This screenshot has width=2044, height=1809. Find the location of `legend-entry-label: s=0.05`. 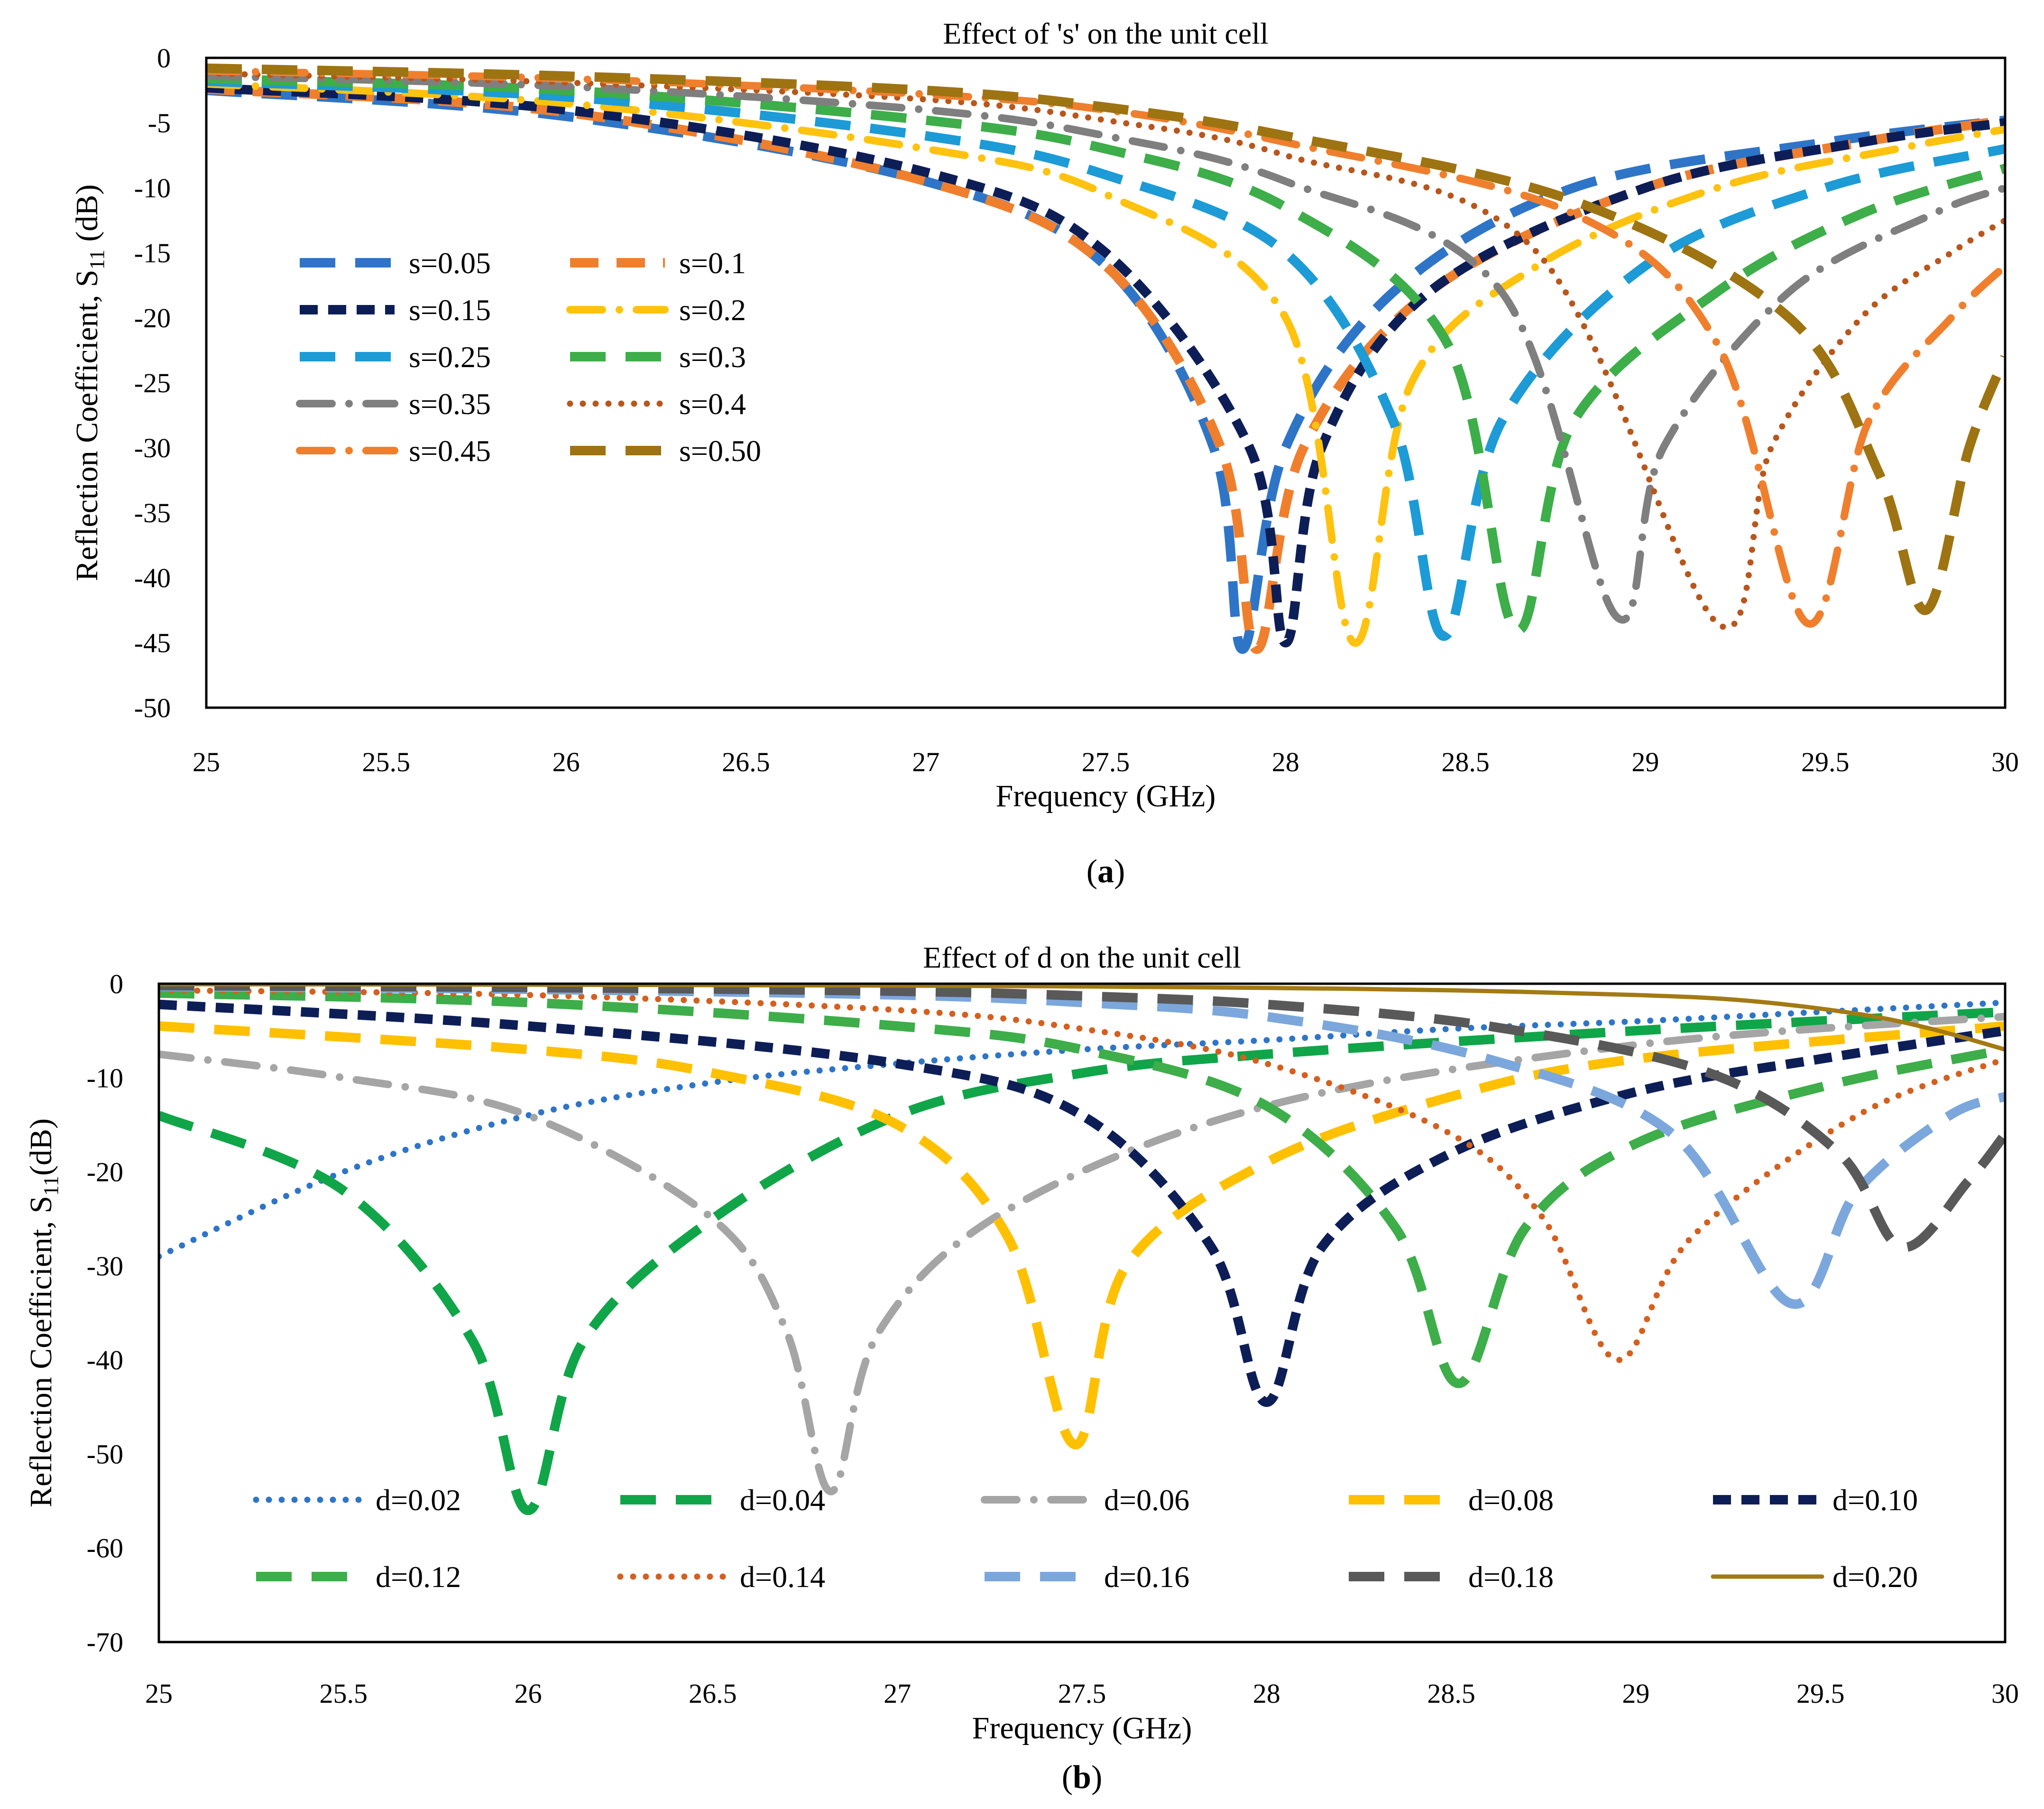

legend-entry-label: s=0.05 is located at coordinates (450, 263).